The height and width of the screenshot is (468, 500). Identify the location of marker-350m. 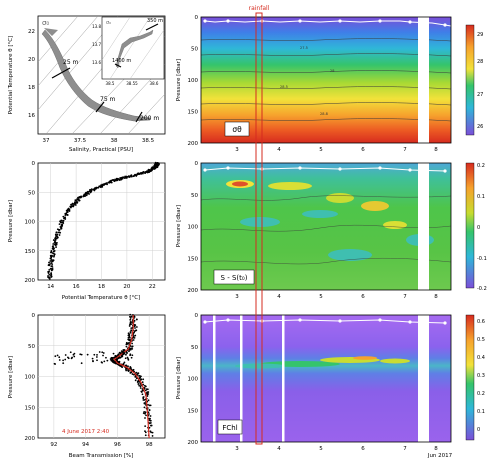
(152, 27).